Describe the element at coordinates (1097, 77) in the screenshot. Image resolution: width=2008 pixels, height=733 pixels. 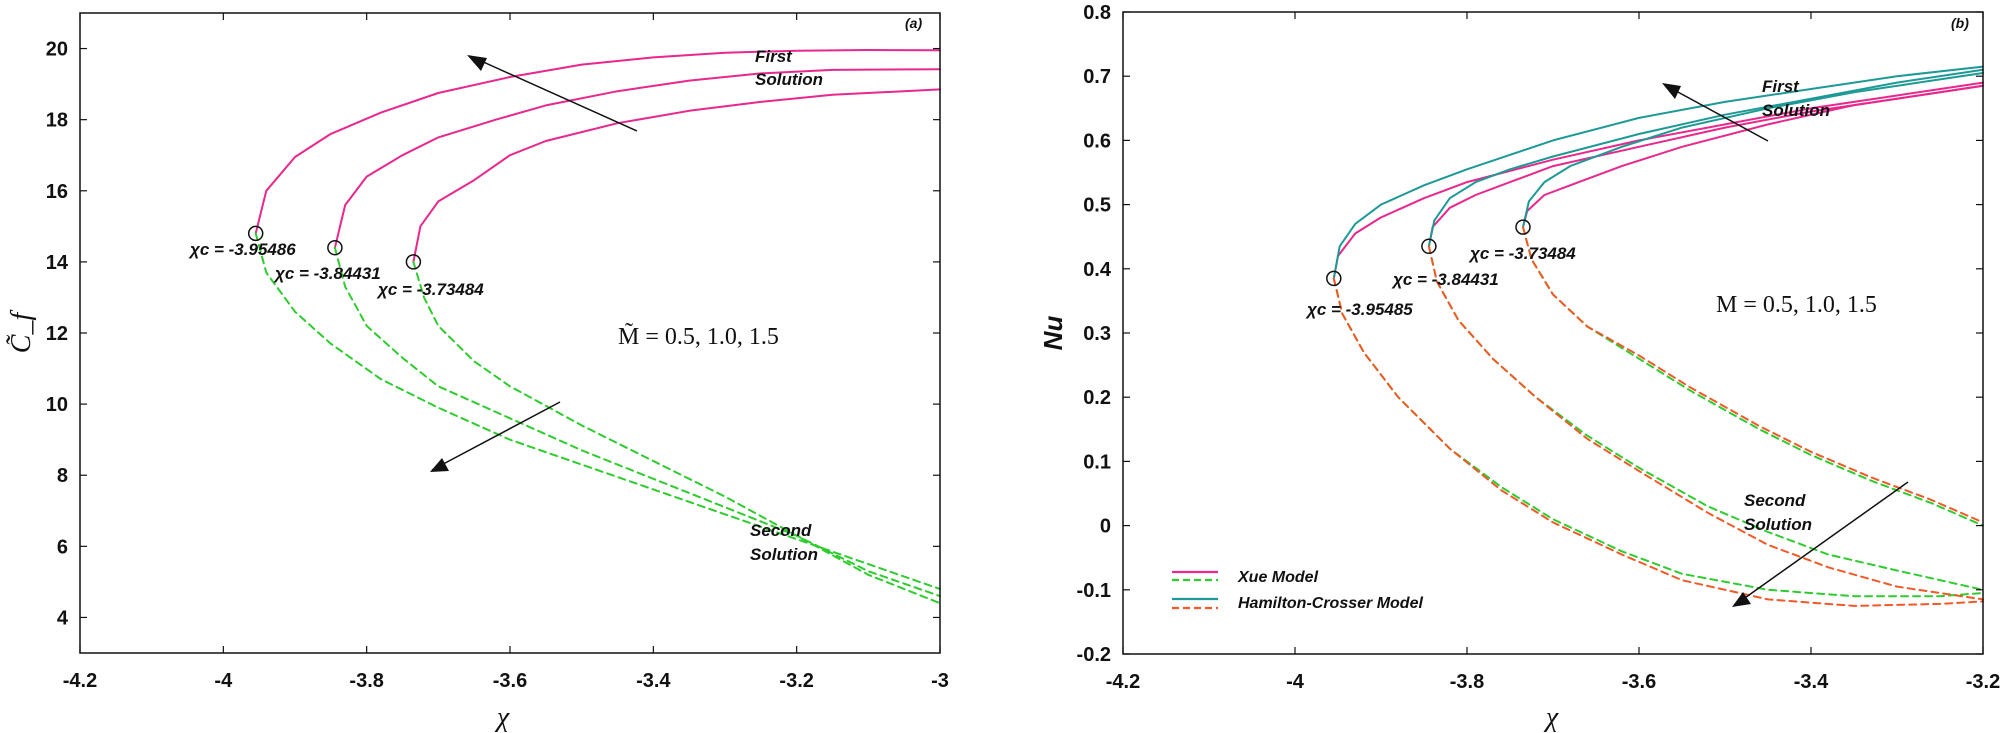
I see `panel-b-ytick-label-10: 0.7` at that location.